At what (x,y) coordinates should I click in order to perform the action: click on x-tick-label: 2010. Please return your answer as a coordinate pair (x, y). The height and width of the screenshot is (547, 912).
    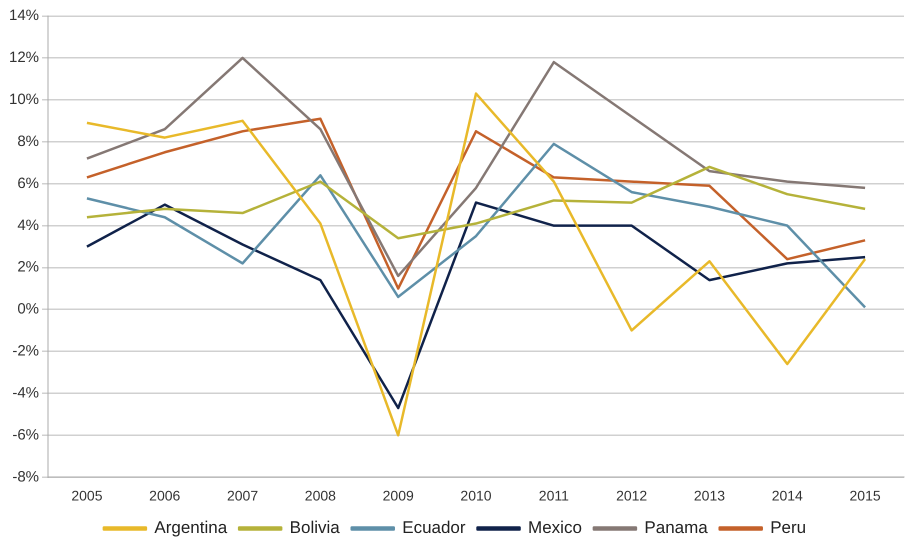
    Looking at the image, I should click on (476, 495).